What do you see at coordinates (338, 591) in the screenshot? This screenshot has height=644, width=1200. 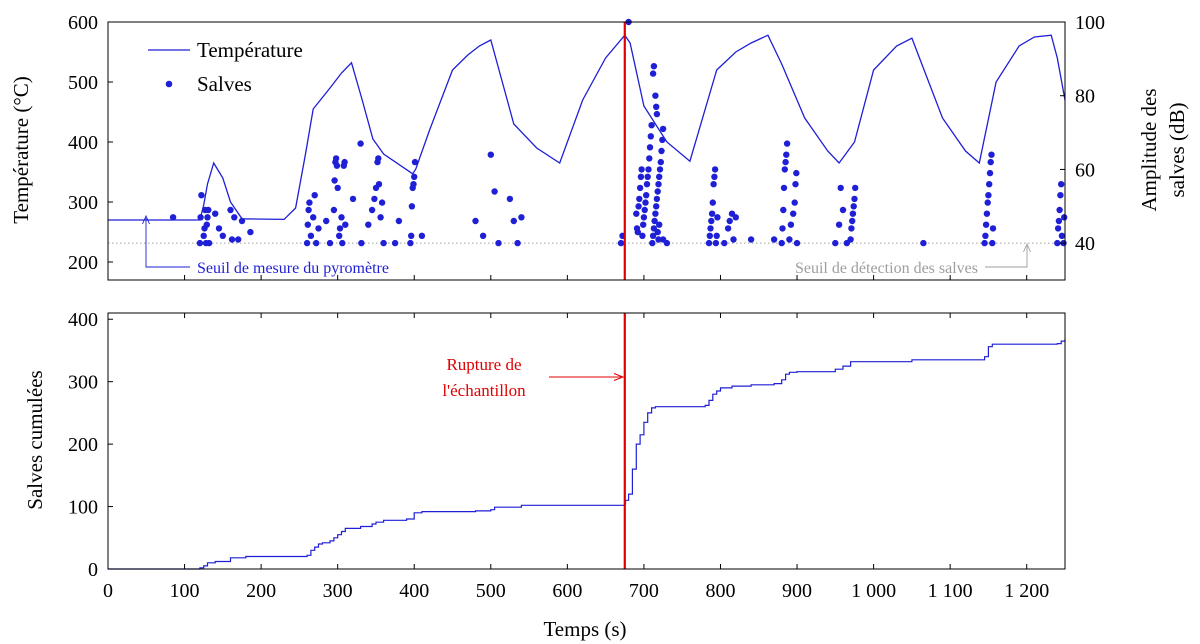 I see `x-tick-label: 300` at bounding box center [338, 591].